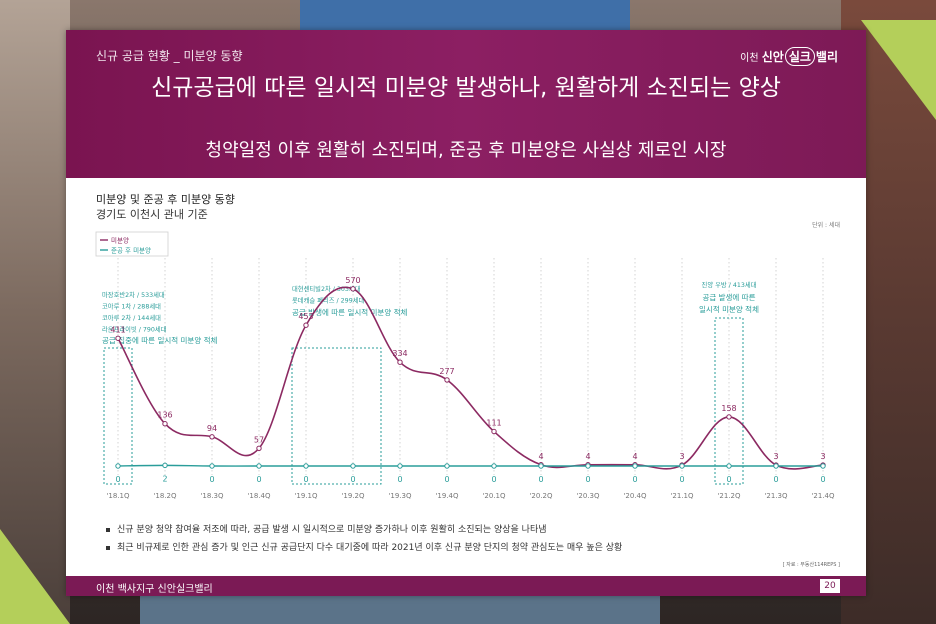  Describe the element at coordinates (772, 57) in the screenshot. I see `logo-brand-a: 신안` at that location.